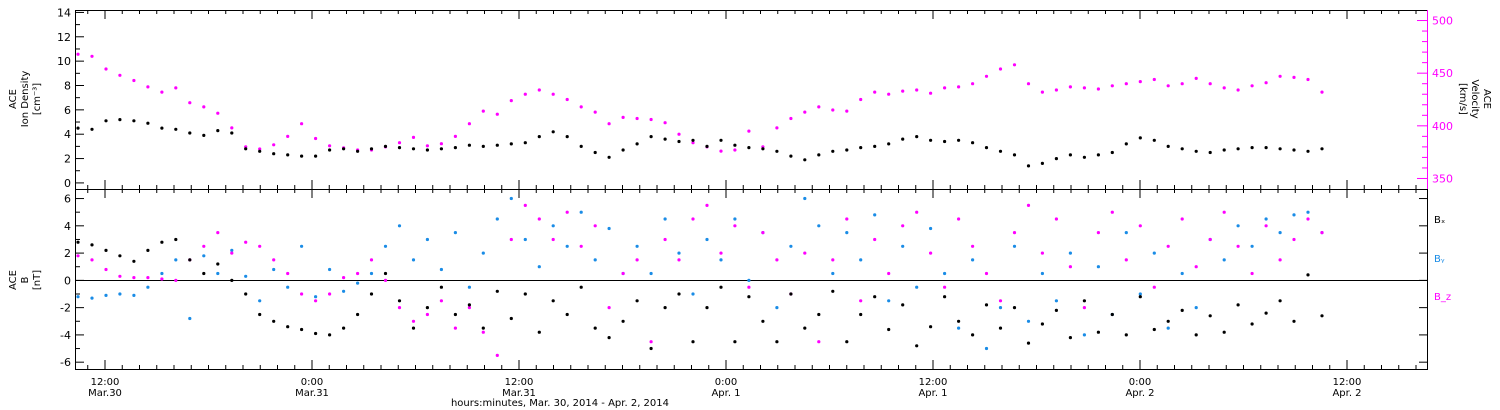 This screenshot has width=1500, height=410. Describe the element at coordinates (1346, 393) in the screenshot. I see `xtick-date-label: Apr. 2` at that location.